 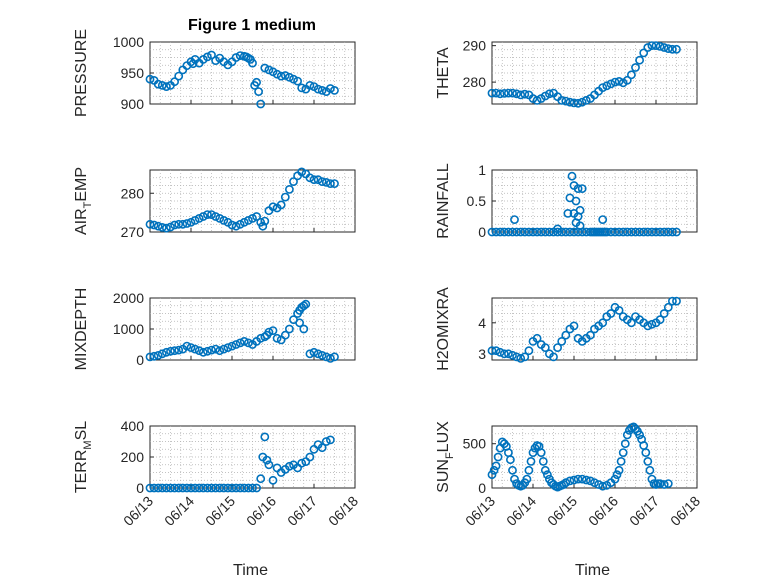 What do you see at coordinates (482, 232) in the screenshot?
I see `y-tick-label: 0` at bounding box center [482, 232].